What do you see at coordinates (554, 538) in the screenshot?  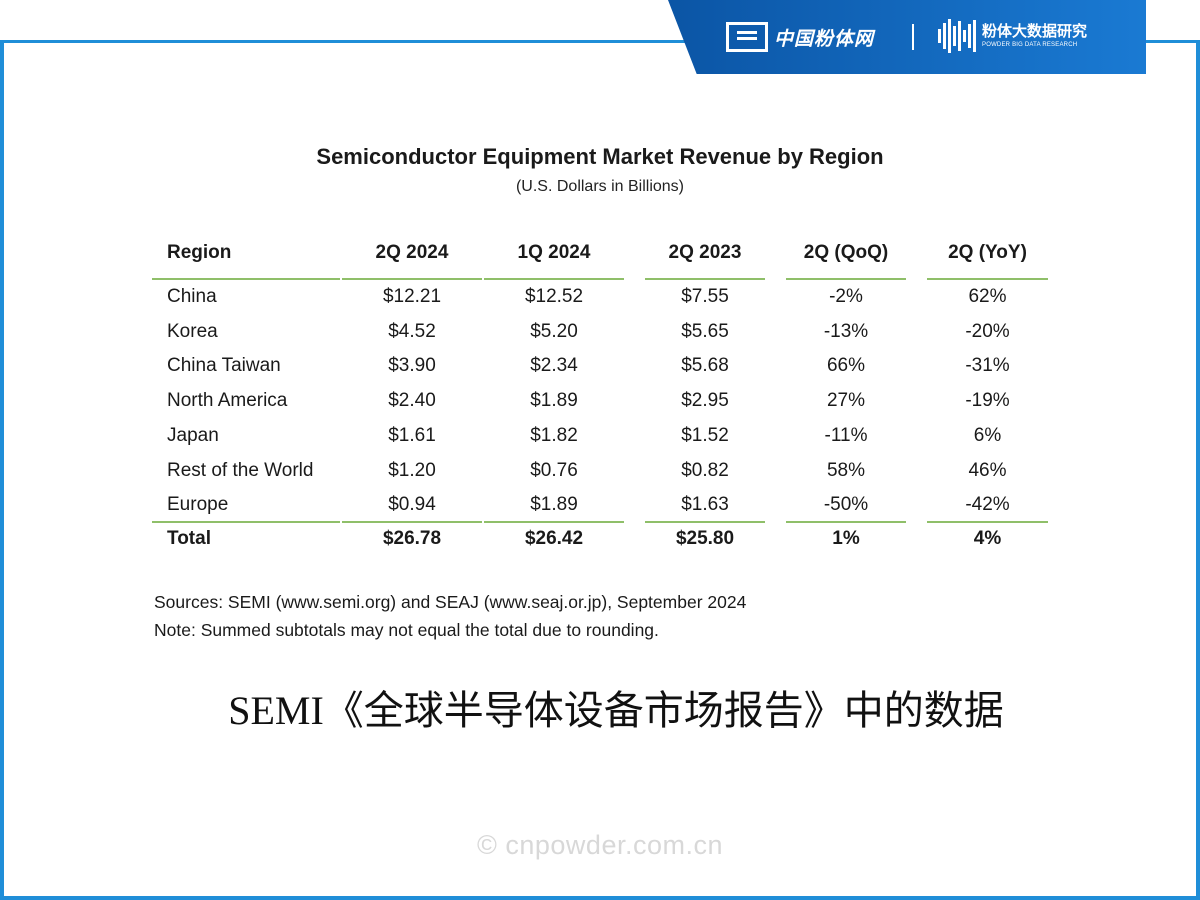 I see `total-value: $26.42` at bounding box center [554, 538].